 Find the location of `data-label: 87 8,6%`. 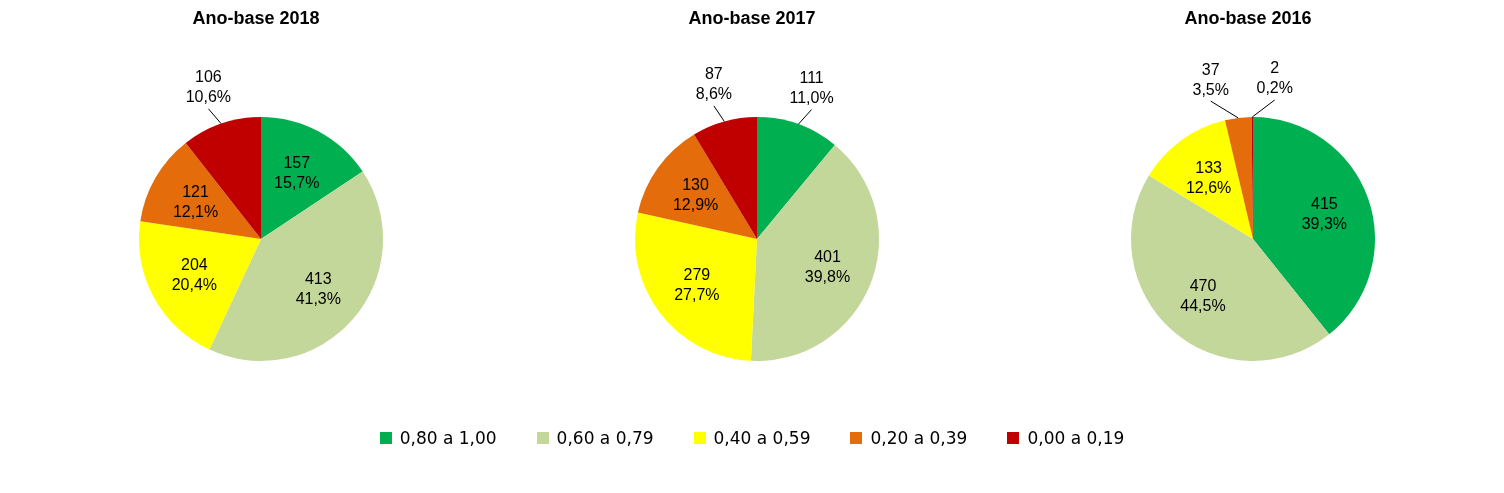

data-label: 87 8,6% is located at coordinates (714, 84).